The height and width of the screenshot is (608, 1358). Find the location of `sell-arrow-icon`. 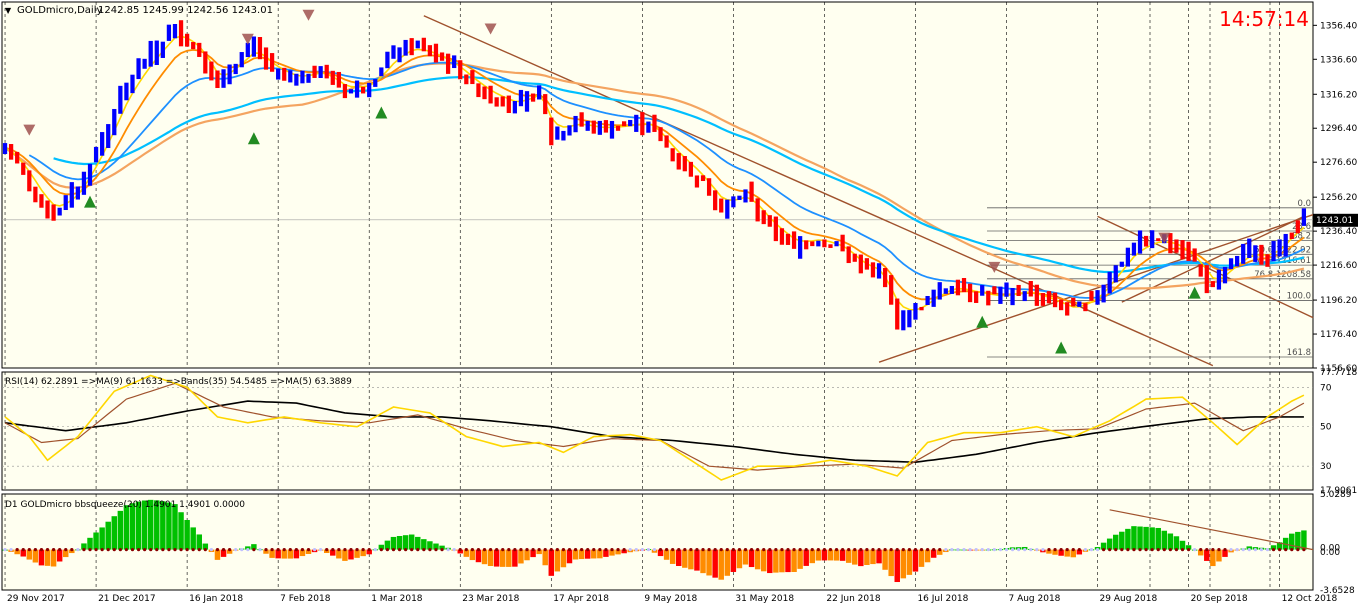

sell-arrow-icon is located at coordinates (490, 29).